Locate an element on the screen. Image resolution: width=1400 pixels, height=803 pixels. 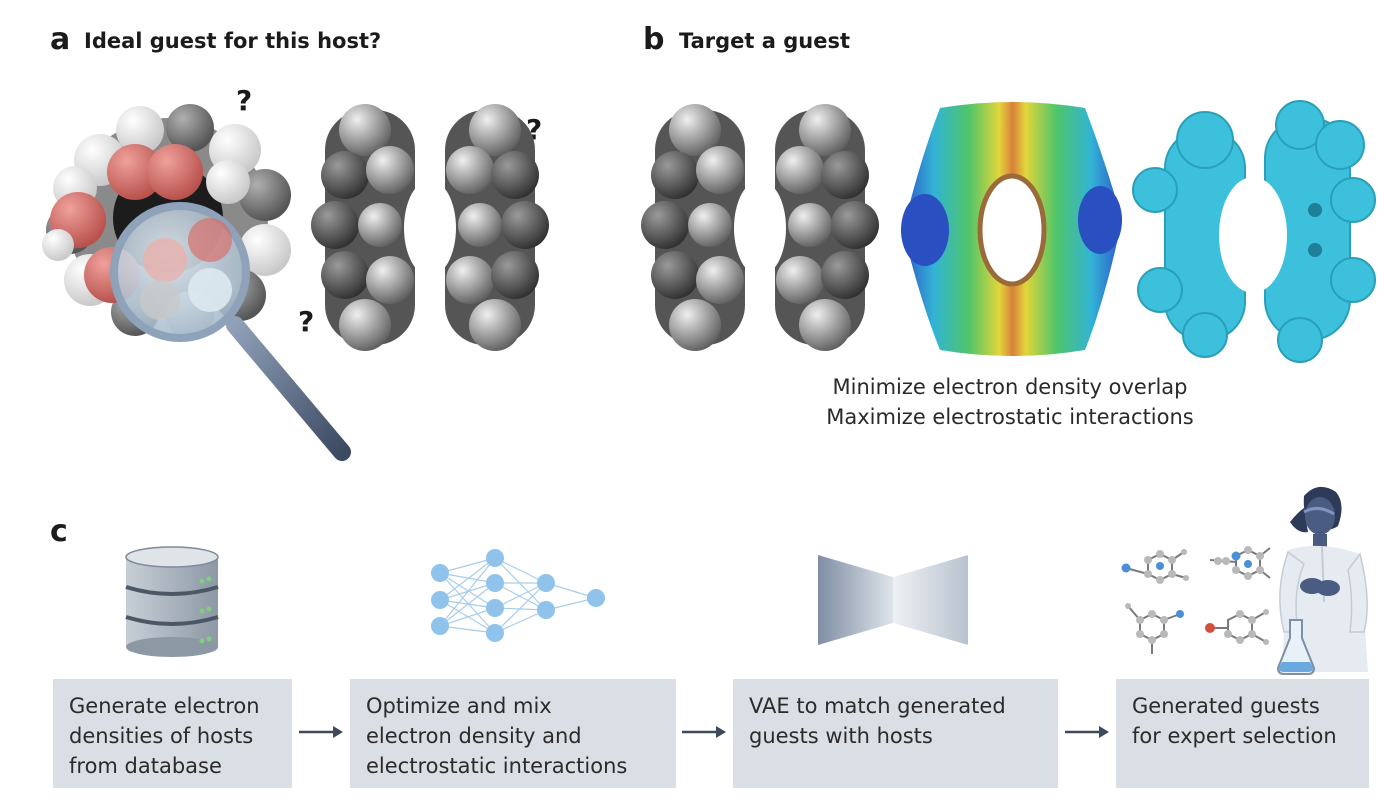
electrostatic-potential-surface is located at coordinates (1011, 229).